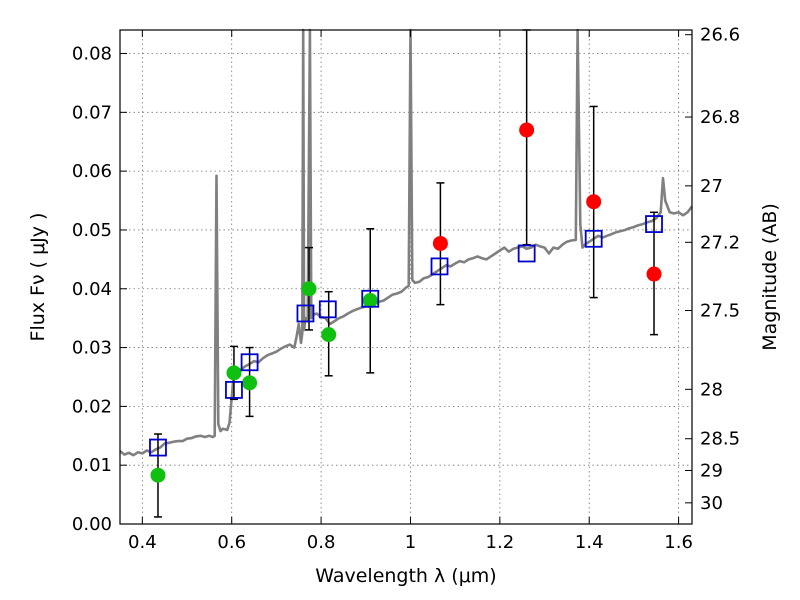 This screenshot has width=800, height=600. Describe the element at coordinates (720, 311) in the screenshot. I see `y2-tick-label: 27.5` at that location.